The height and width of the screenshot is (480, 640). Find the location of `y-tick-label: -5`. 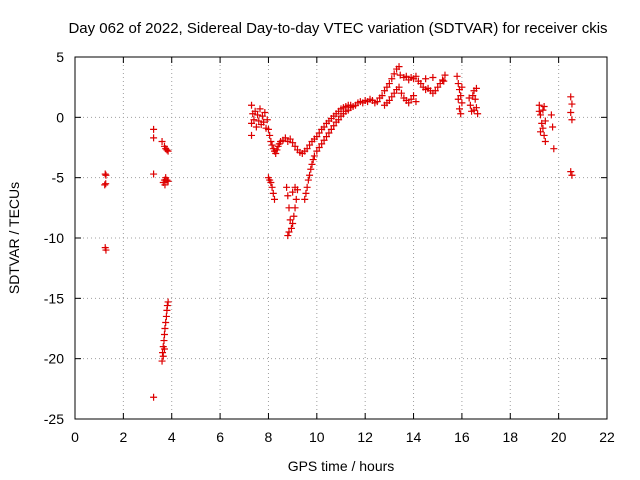

y-tick-label: -5 is located at coordinates (58, 178).